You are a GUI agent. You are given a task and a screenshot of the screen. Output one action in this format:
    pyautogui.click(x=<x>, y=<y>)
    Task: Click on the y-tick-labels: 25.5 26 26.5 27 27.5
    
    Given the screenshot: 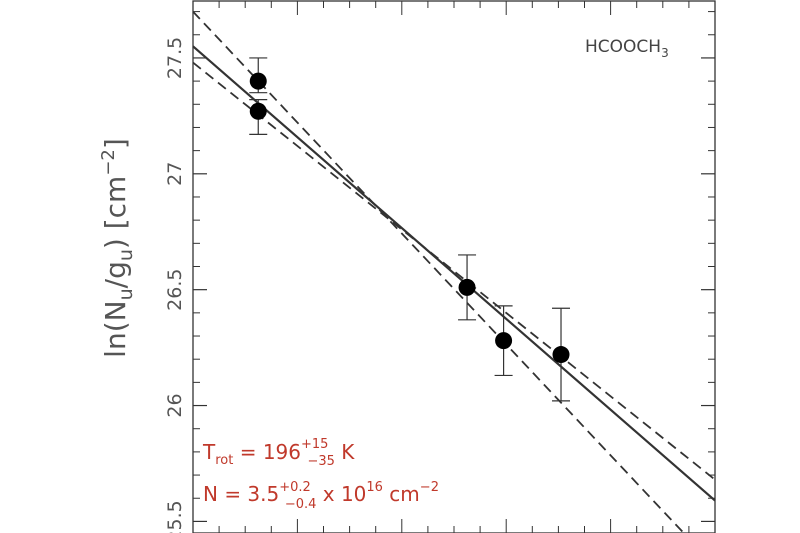 What is the action you would take?
    pyautogui.click(x=175, y=285)
    